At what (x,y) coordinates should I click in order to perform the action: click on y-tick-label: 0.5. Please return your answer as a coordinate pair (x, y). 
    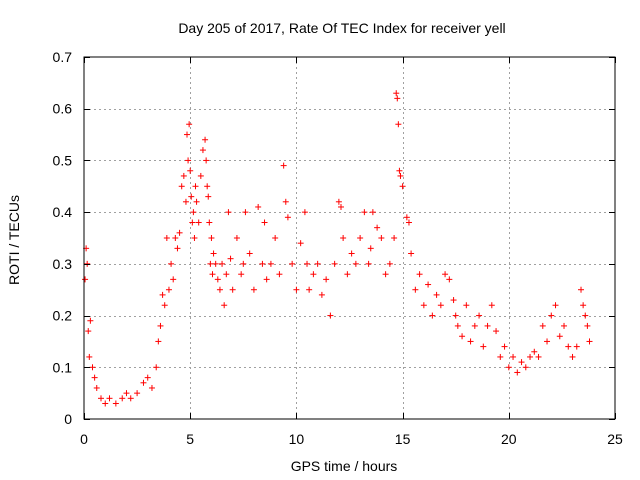
    Looking at the image, I should click on (63, 160).